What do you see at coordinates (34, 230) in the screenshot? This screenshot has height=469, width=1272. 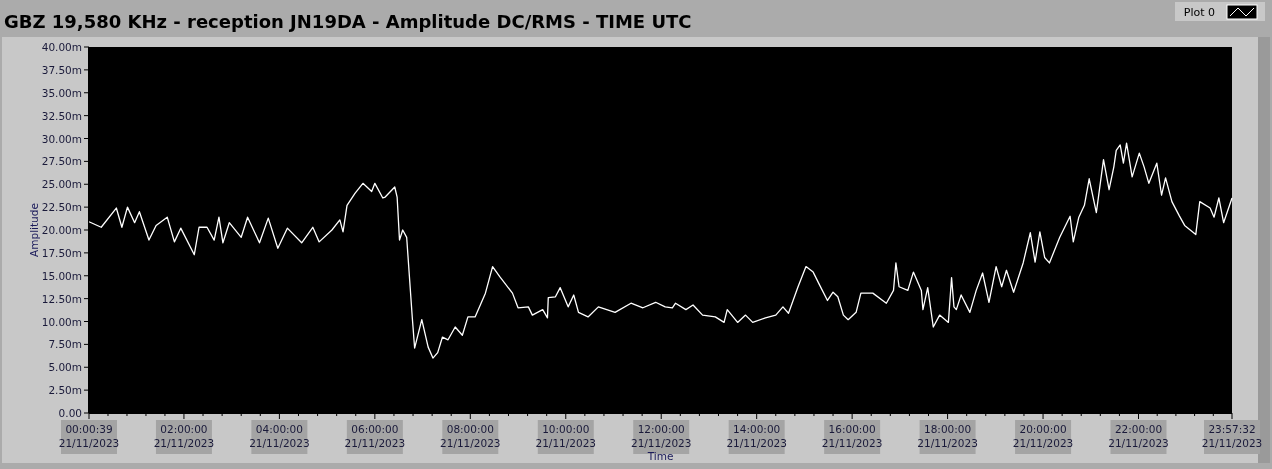 I see `y-axis-title: Amplitude` at bounding box center [34, 230].